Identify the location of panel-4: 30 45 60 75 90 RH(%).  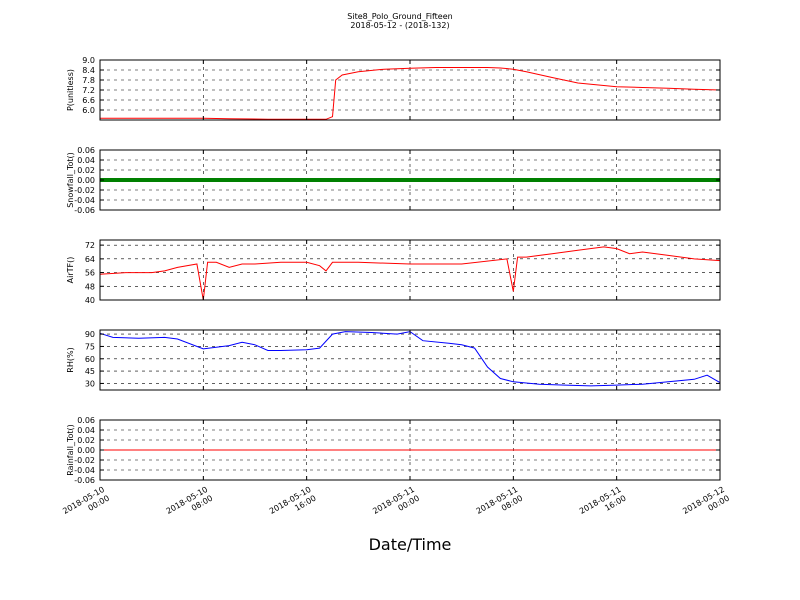
(393, 360).